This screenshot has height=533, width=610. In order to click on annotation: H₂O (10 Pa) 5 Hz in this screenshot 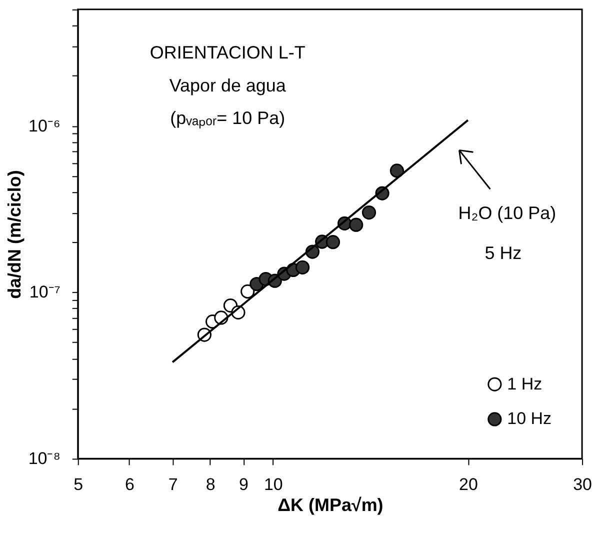, I will do `click(507, 233)`.